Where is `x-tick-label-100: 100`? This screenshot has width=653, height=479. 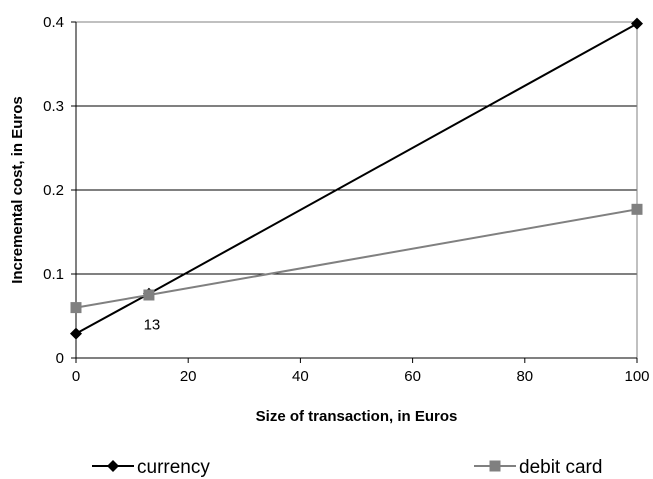 x-tick-label-100: 100 is located at coordinates (636, 376).